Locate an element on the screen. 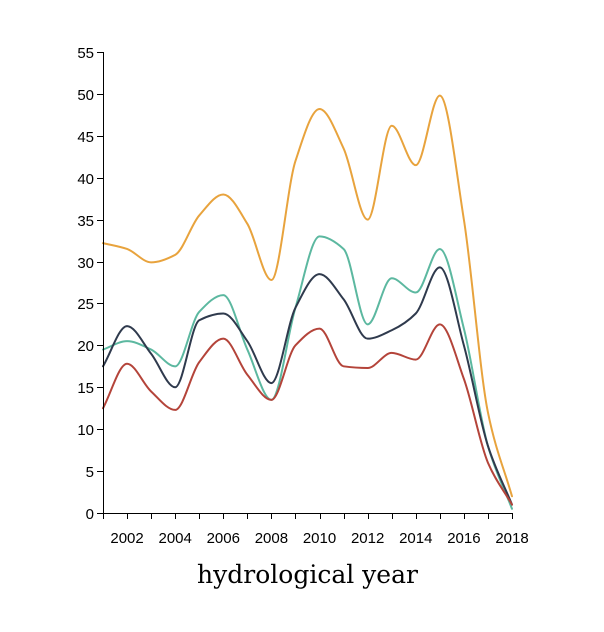 This screenshot has width=604, height=632. y-tick-label: 0 is located at coordinates (90, 514).